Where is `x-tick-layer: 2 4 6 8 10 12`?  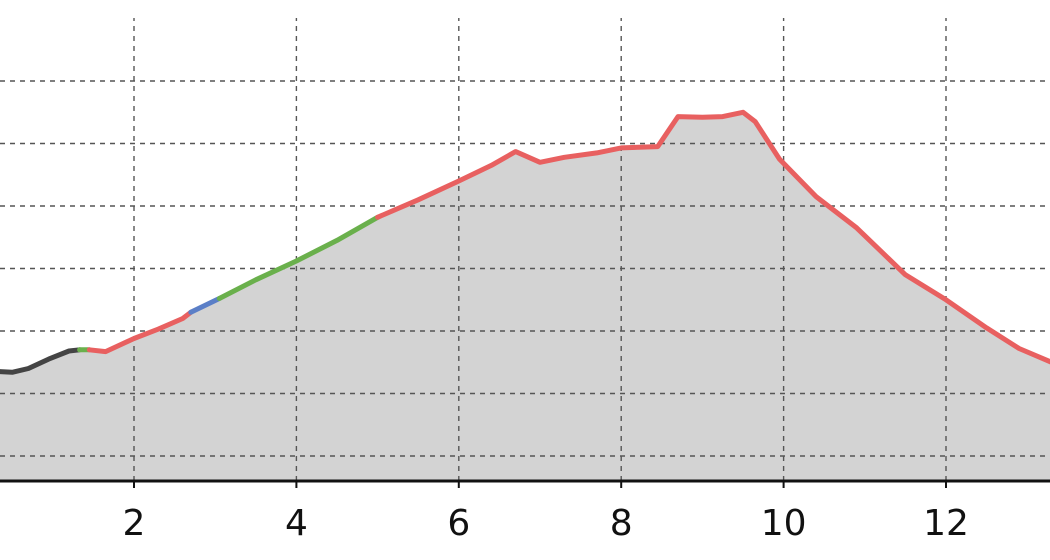
x-tick-layer: 2 4 6 8 10 12 is located at coordinates (546, 512).